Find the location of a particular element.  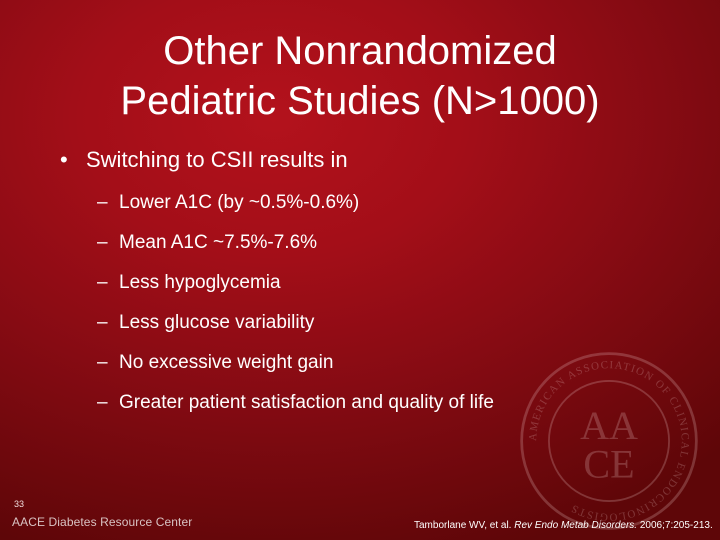

sub-bullet: – No excessive weight gain is located at coordinates (295, 370).